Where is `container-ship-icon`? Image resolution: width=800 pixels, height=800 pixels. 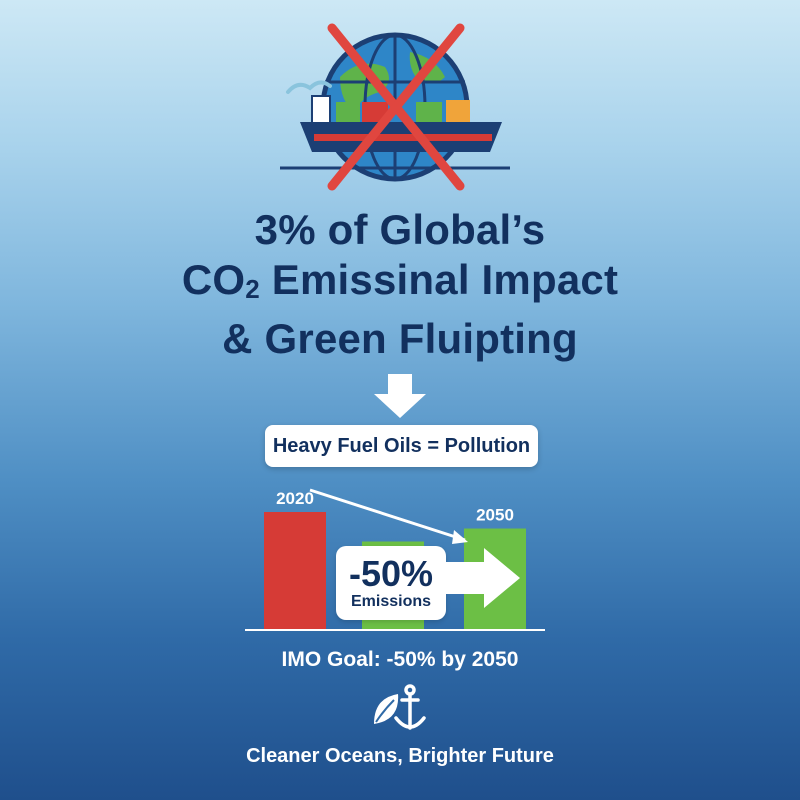 container-ship-icon is located at coordinates (395, 125).